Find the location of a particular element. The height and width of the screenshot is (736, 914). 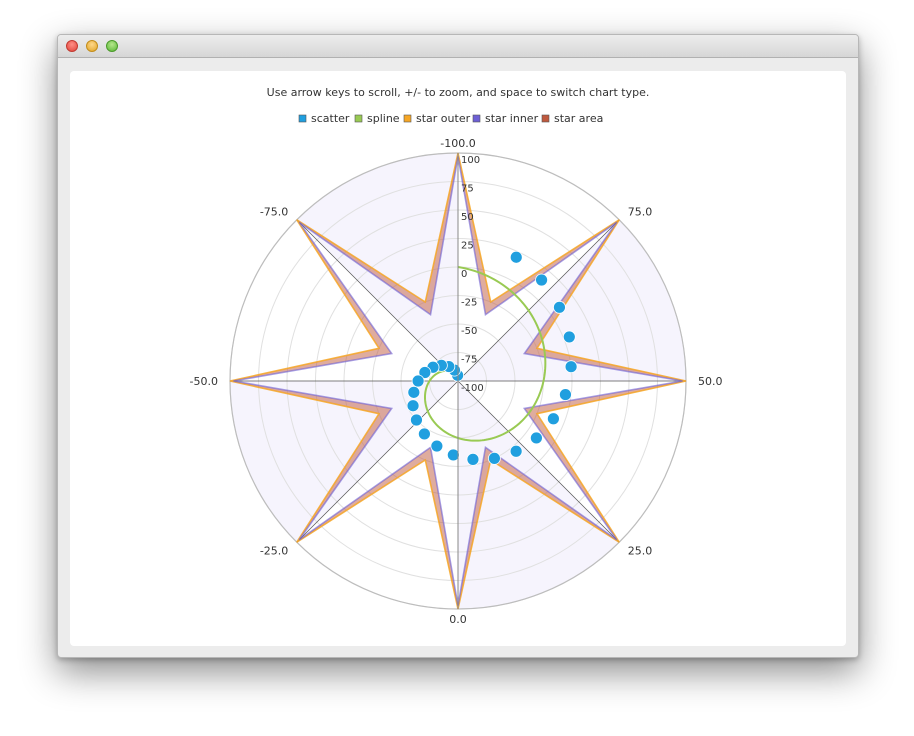

maximize-button is located at coordinates (112, 46).